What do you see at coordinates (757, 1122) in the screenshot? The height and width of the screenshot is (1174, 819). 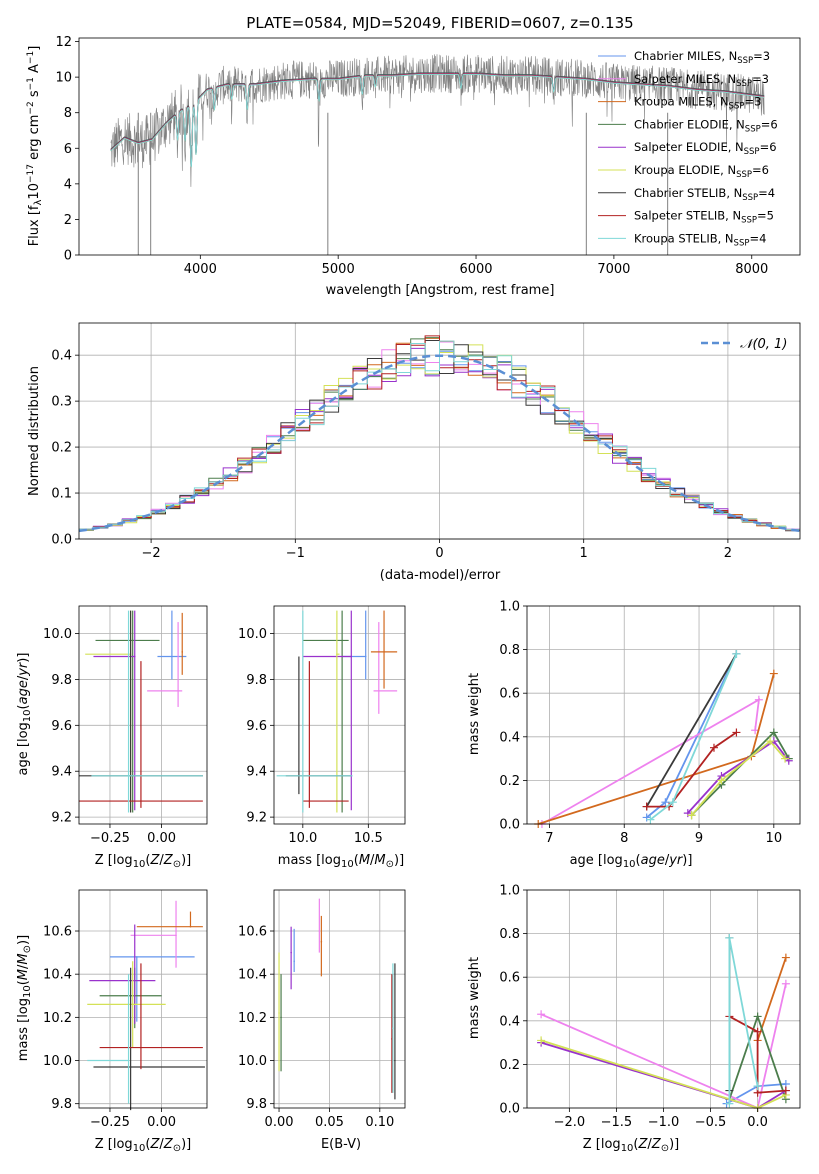 I see `xtick-label: 0.0` at bounding box center [757, 1122].